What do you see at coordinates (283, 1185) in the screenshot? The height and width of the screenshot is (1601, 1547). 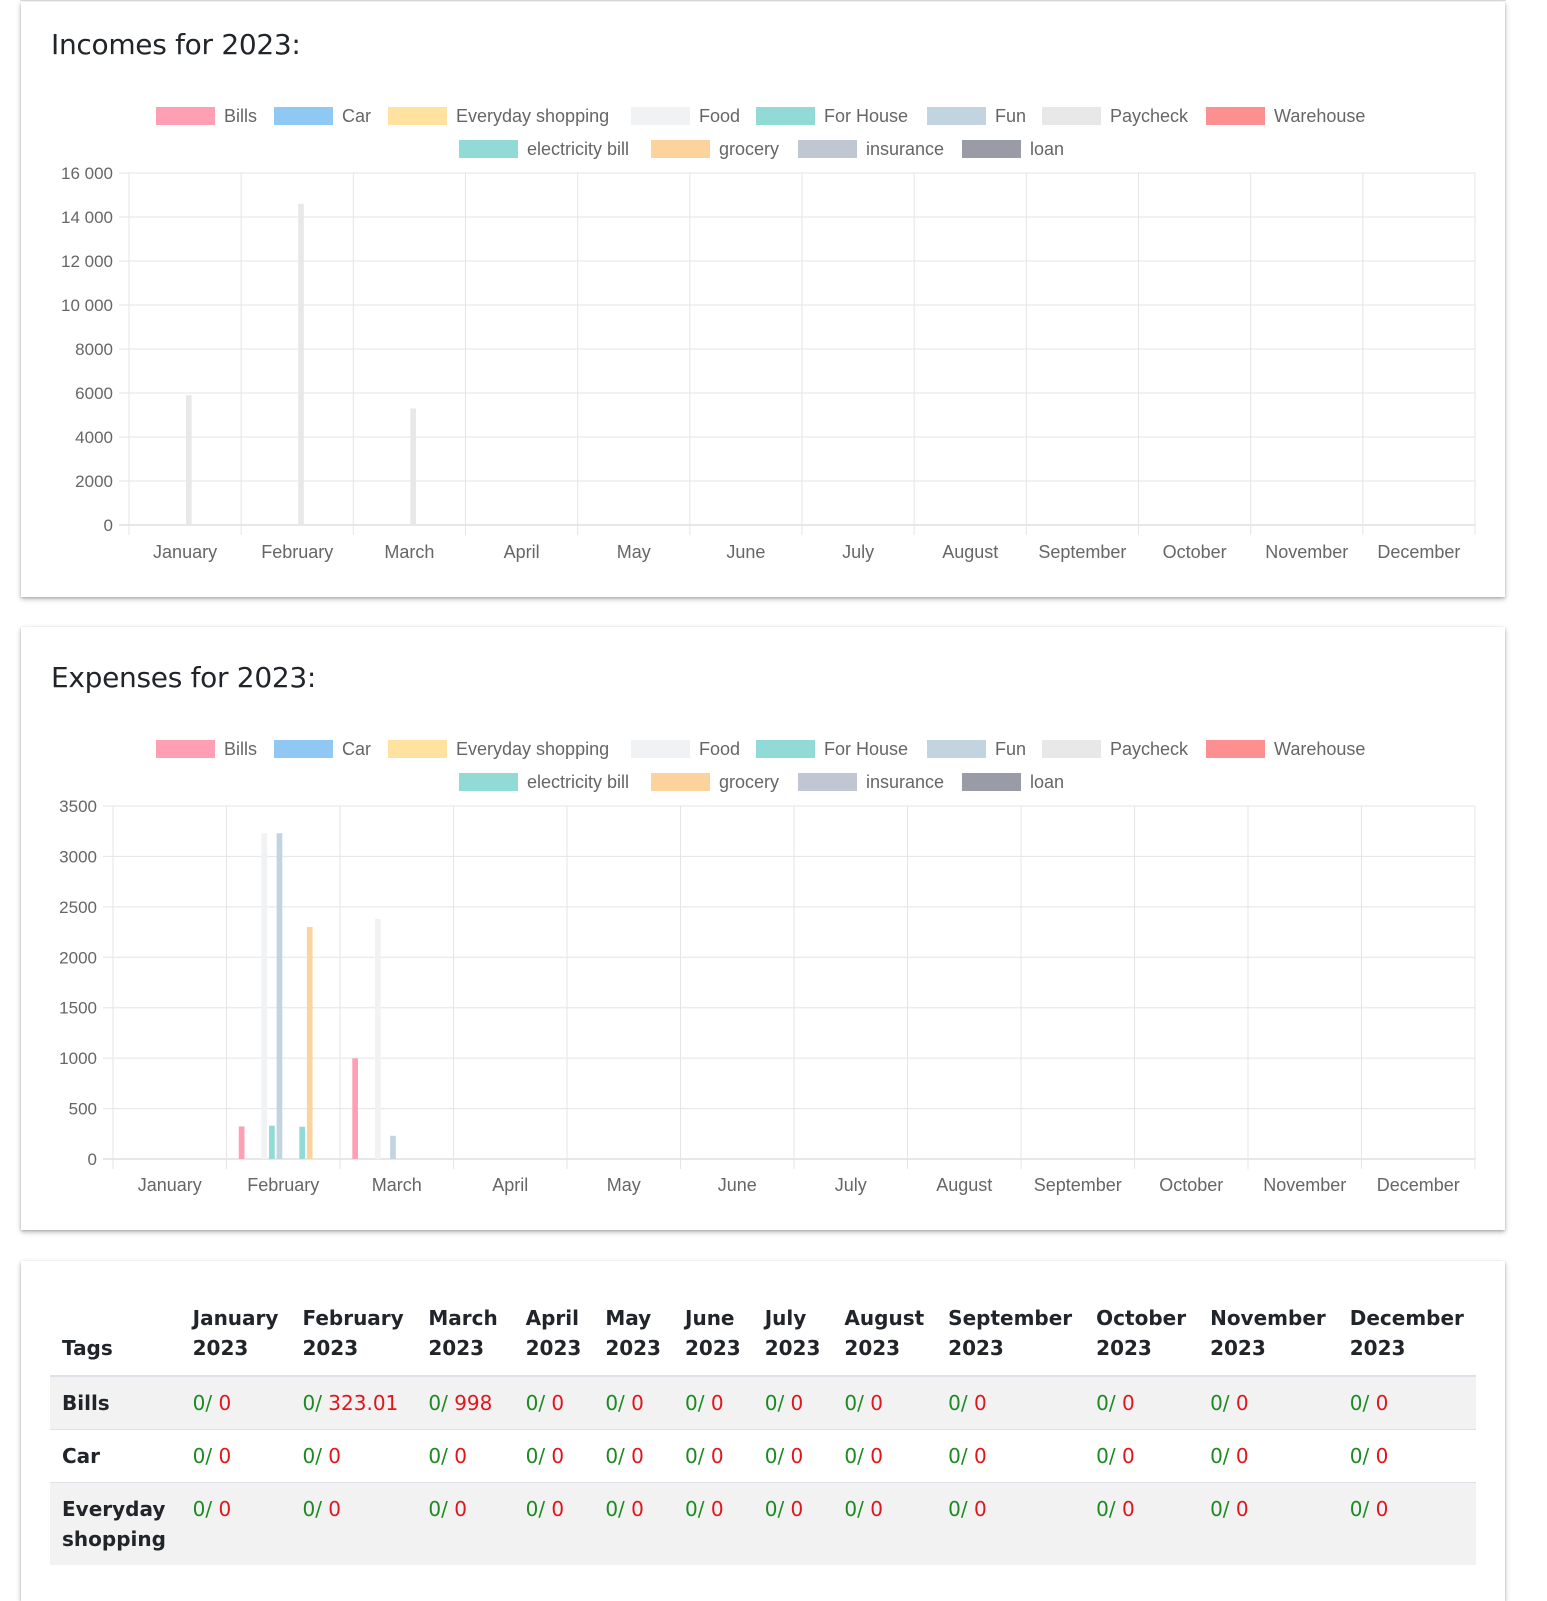 I see `x-tick-label: February` at bounding box center [283, 1185].